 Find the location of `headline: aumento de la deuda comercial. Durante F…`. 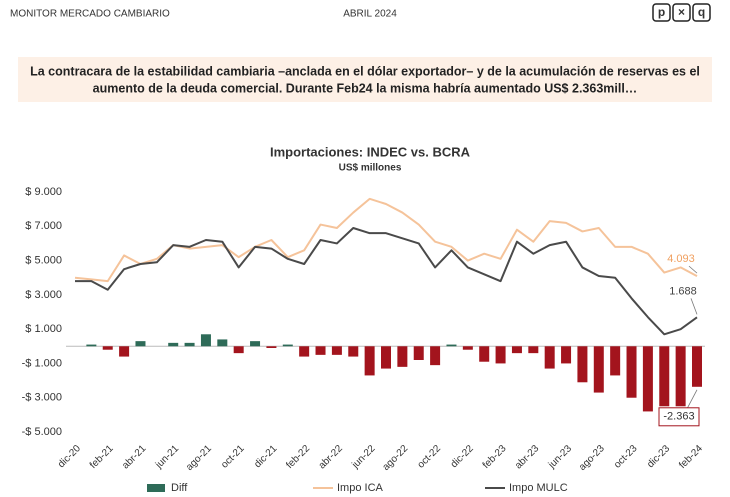

headline: aumento de la deuda comercial. Durante F… is located at coordinates (365, 88).